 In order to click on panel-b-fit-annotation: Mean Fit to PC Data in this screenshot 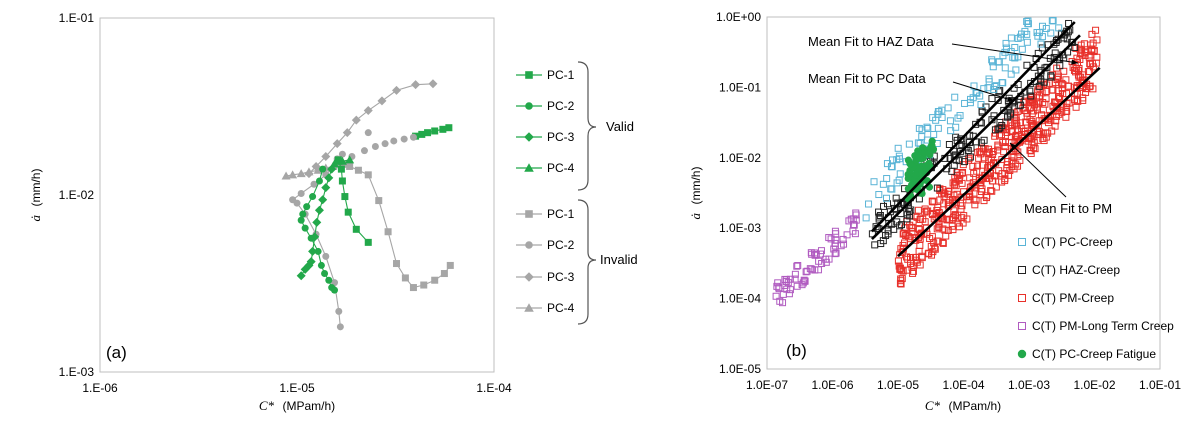, I will do `click(867, 78)`.